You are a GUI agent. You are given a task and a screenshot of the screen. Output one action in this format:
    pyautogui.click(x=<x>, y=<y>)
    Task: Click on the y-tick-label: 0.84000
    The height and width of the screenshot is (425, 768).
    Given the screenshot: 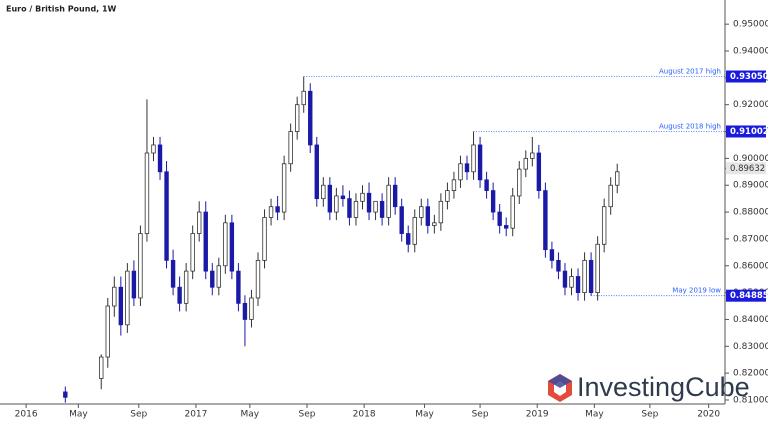 What is the action you would take?
    pyautogui.click(x=750, y=320)
    